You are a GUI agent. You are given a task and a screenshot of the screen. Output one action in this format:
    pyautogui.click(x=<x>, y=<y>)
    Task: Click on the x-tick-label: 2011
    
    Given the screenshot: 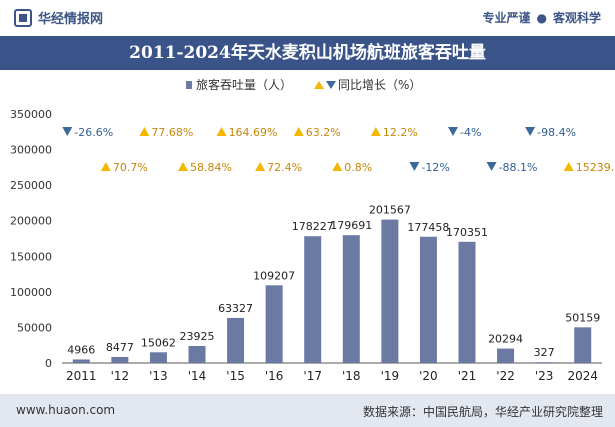 What is the action you would take?
    pyautogui.click(x=81, y=376)
    